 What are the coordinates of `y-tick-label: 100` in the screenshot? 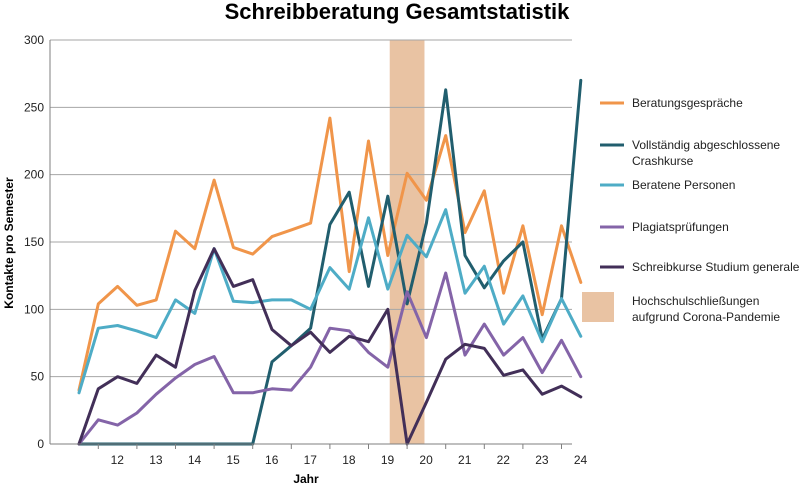 It's located at (34, 309).